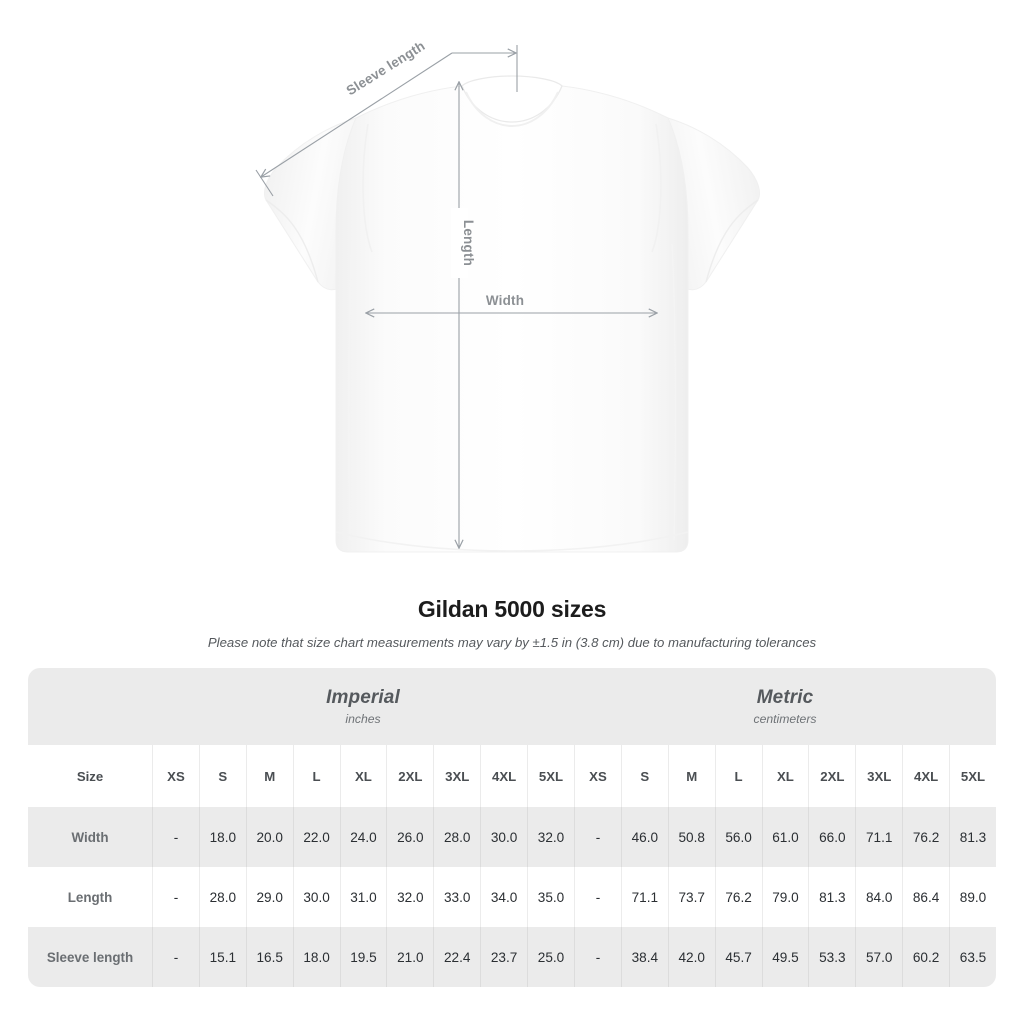 Image resolution: width=1024 pixels, height=1024 pixels. Describe the element at coordinates (90, 837) in the screenshot. I see `measurement-label: Width` at that location.